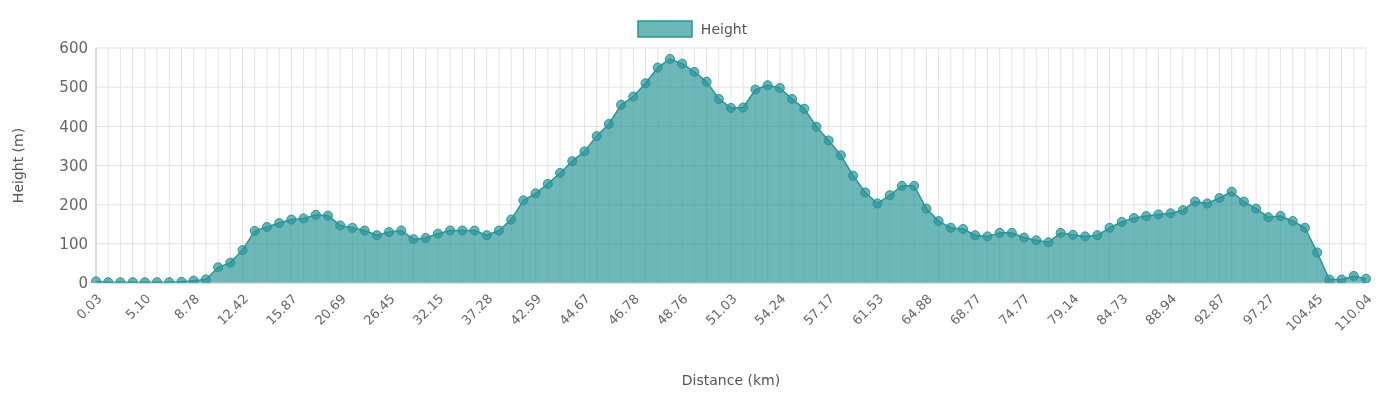 This screenshot has width=1384, height=401. Describe the element at coordinates (73, 48) in the screenshot. I see `y-tick-label: 600` at that location.